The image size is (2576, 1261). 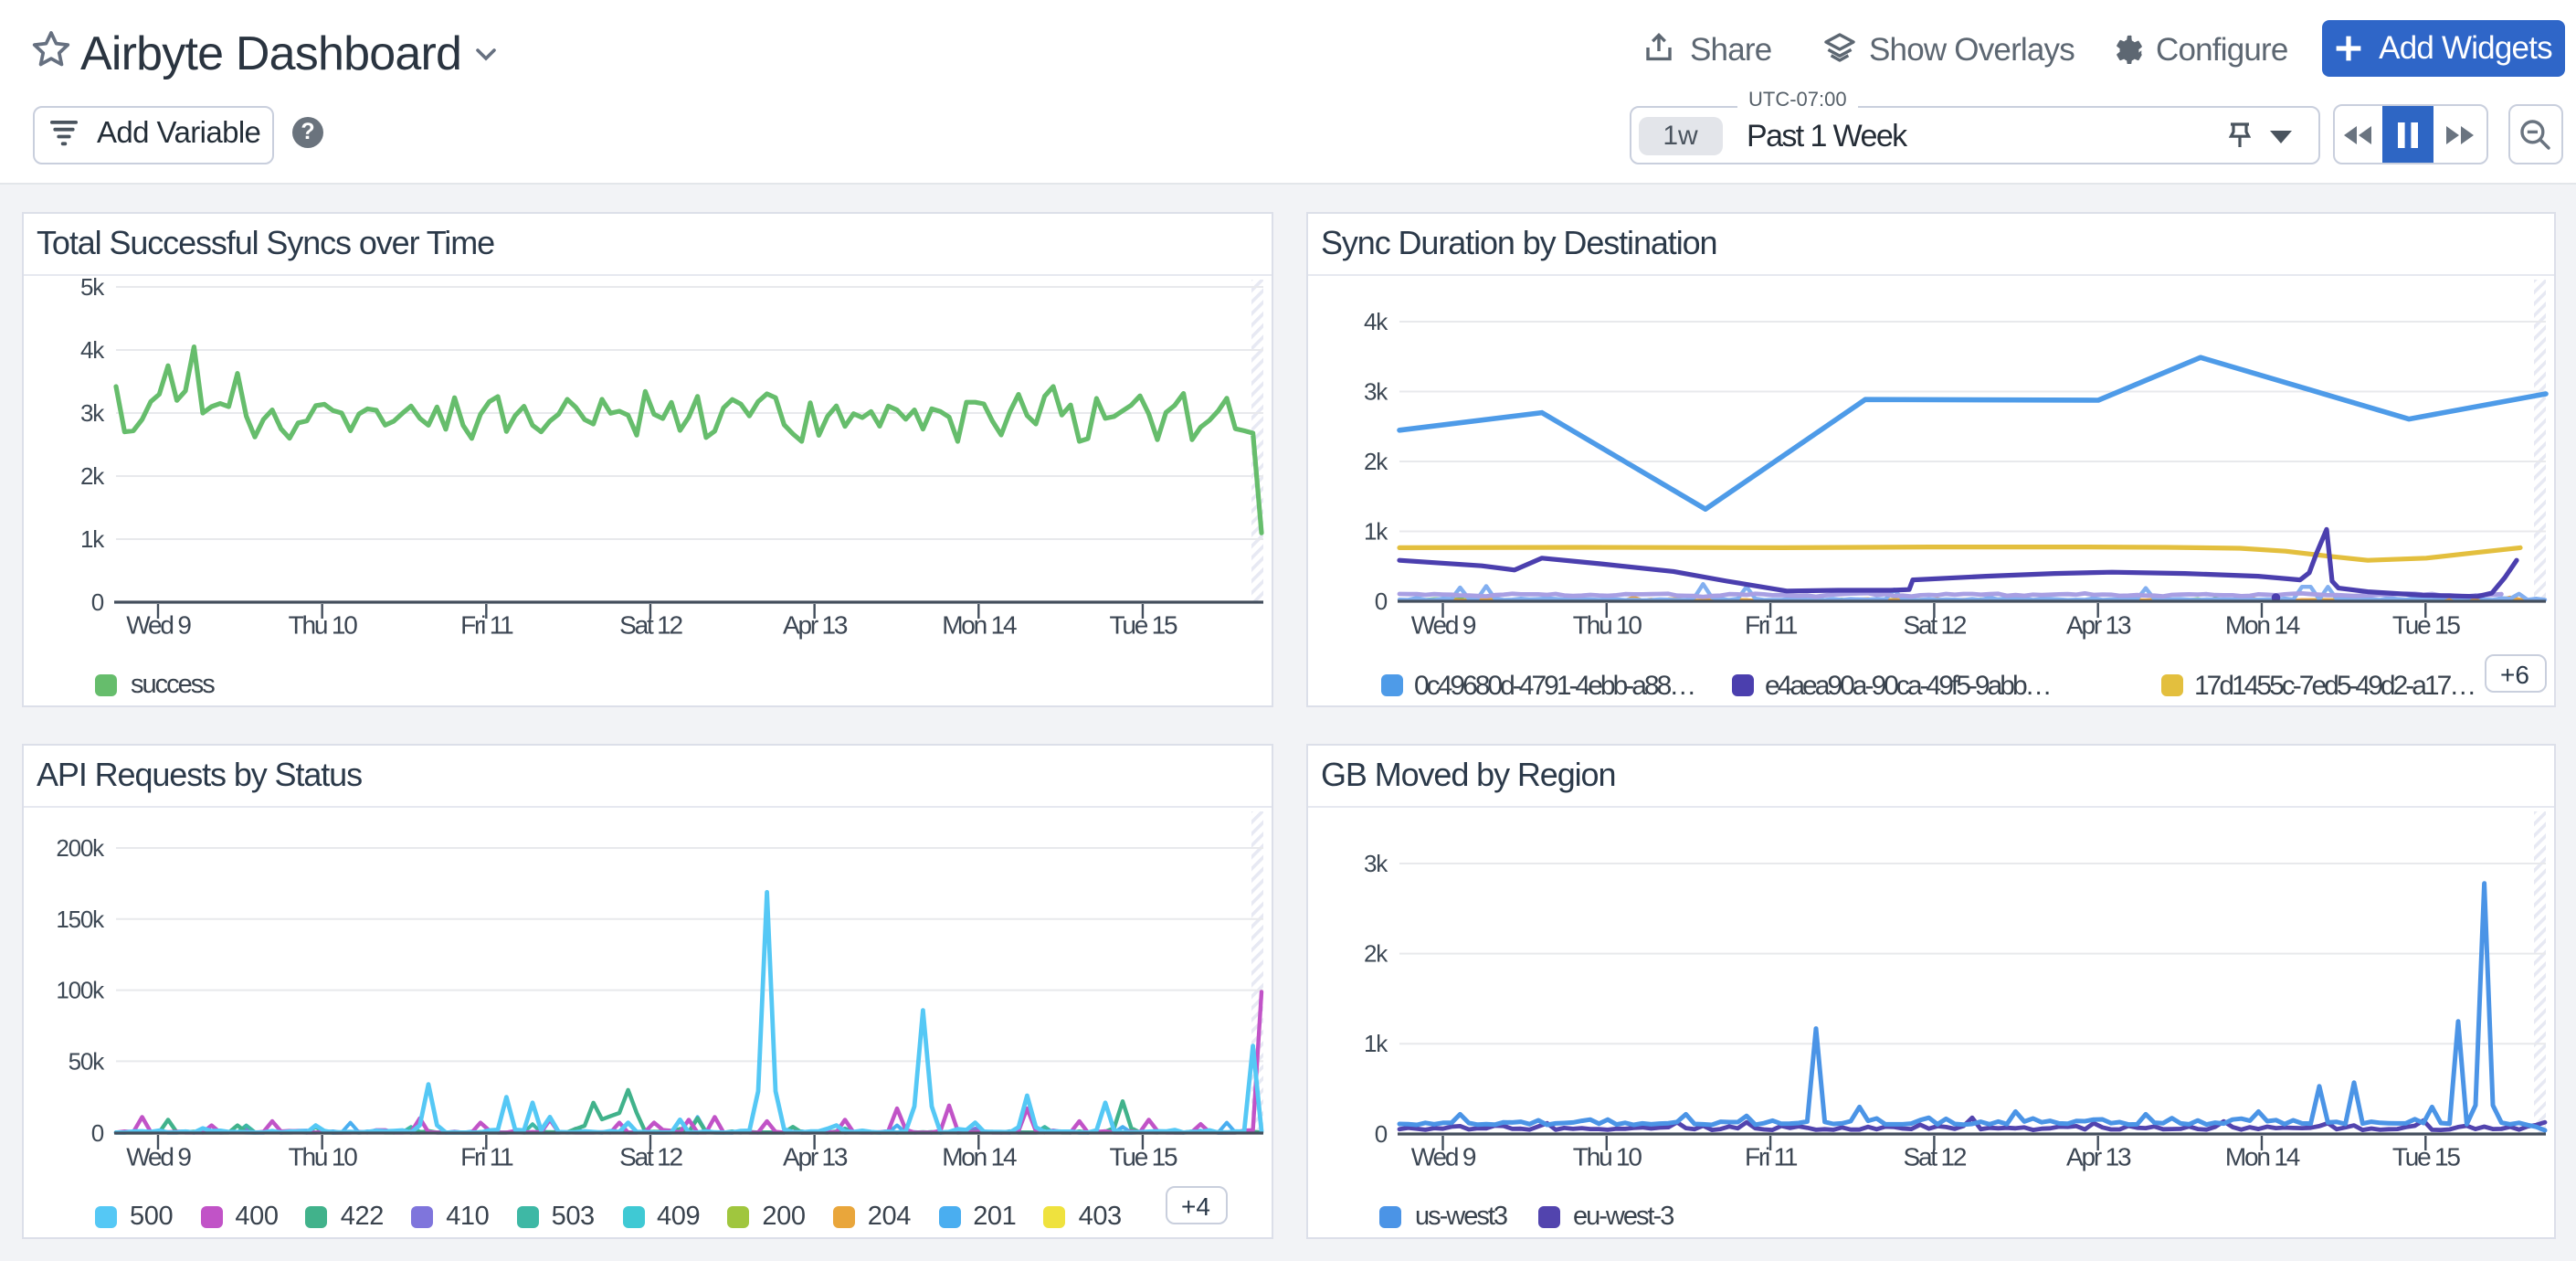 I want to click on svg-text: 5k, so click(x=92, y=287).